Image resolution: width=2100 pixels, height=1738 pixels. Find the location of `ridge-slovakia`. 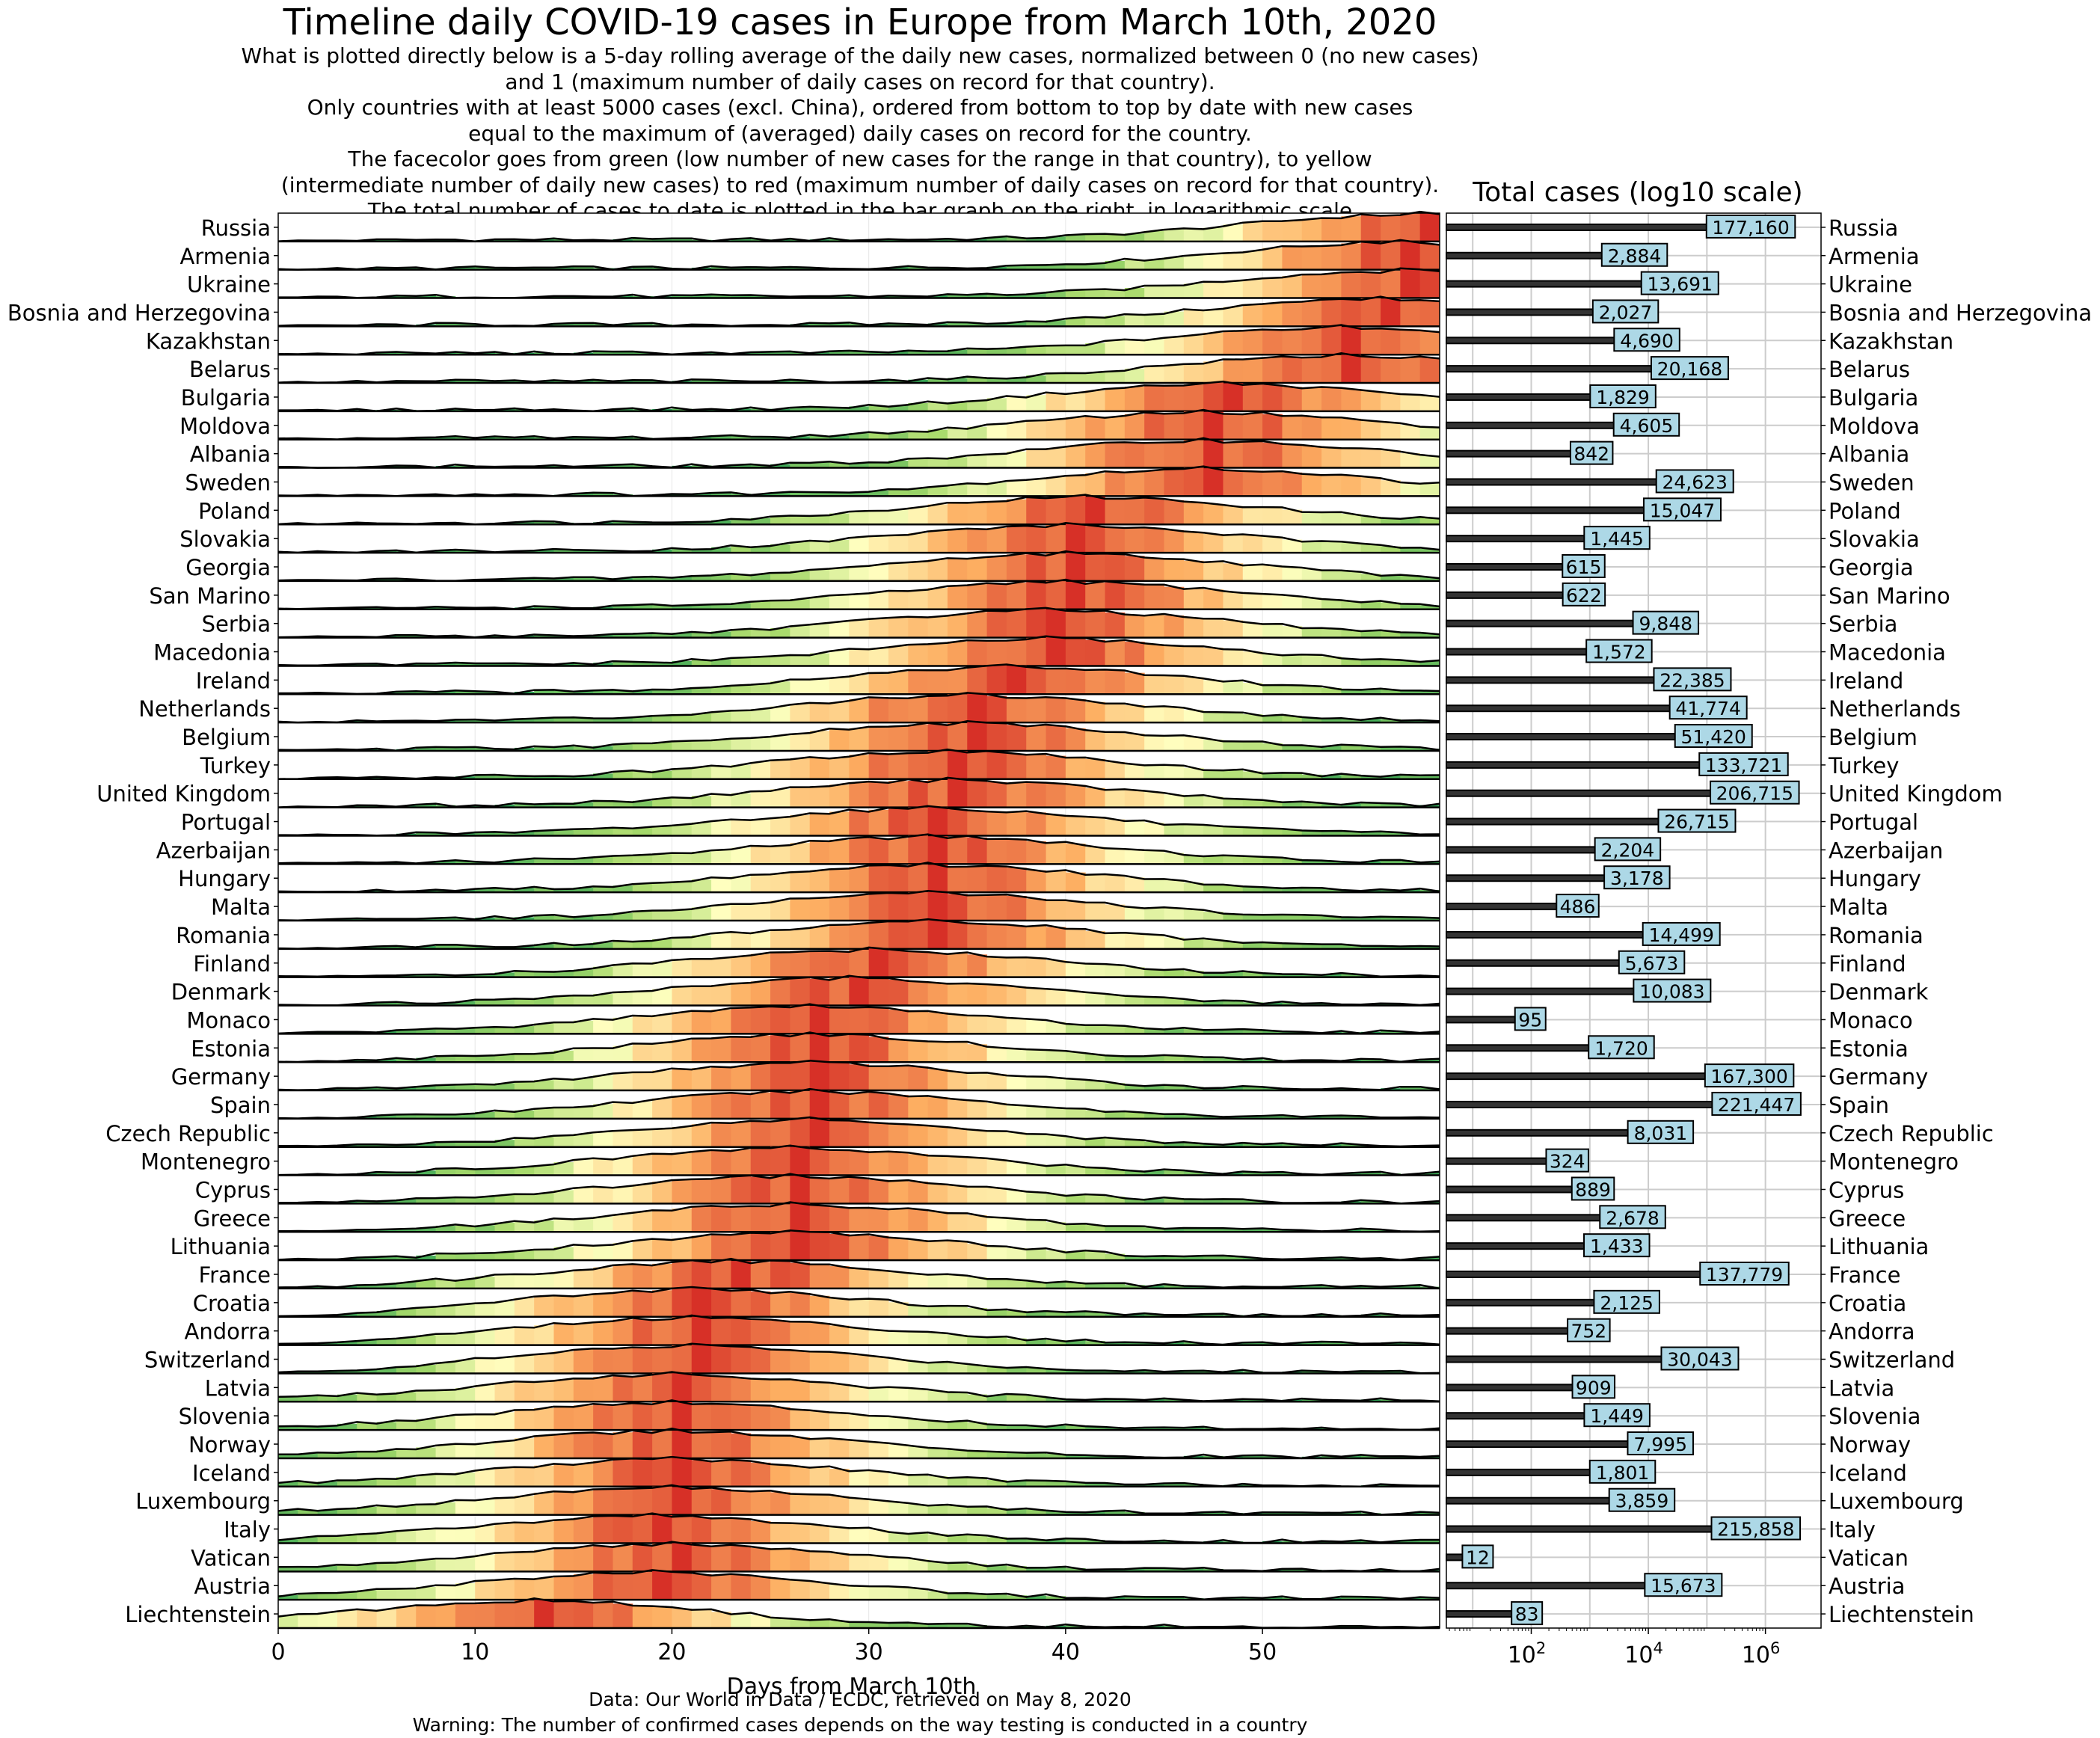

ridge-slovakia is located at coordinates (858, 538).